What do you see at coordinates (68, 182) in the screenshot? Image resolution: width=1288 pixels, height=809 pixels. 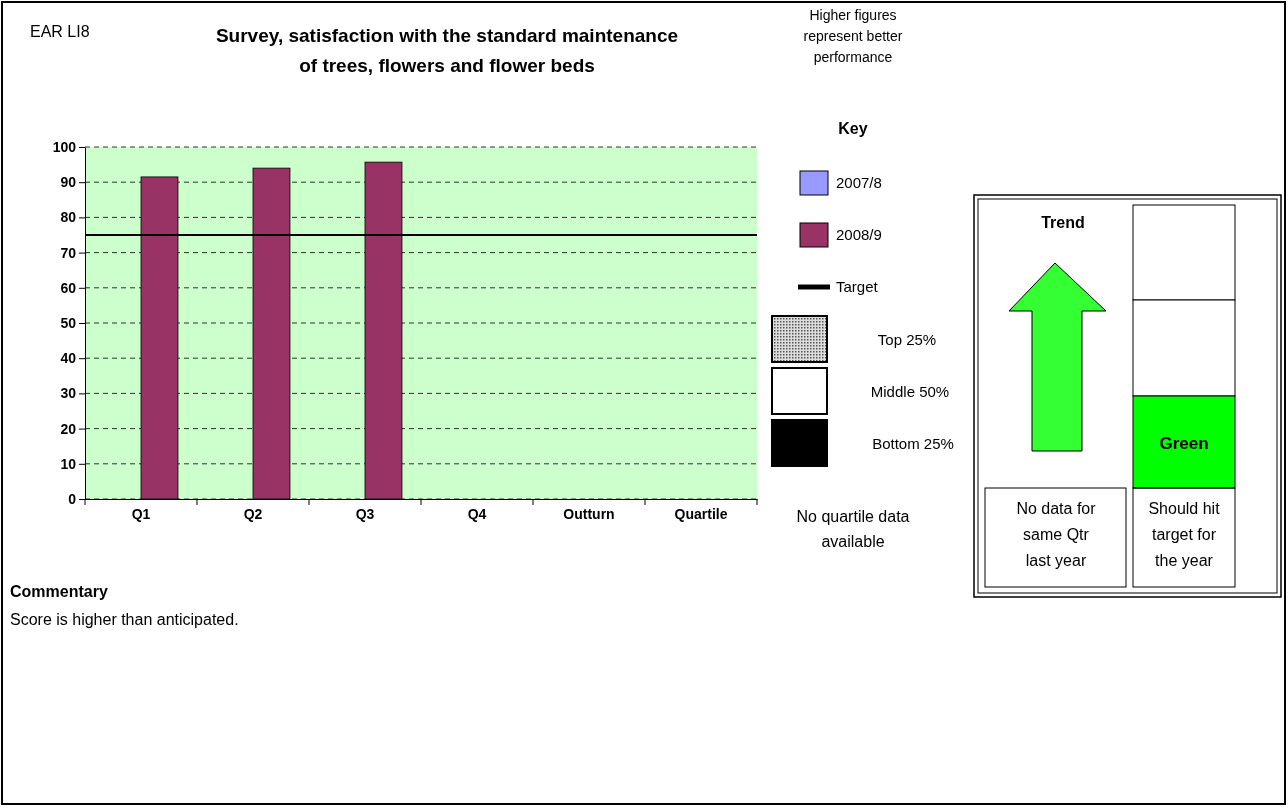 I see `y-tick-label: 90` at bounding box center [68, 182].